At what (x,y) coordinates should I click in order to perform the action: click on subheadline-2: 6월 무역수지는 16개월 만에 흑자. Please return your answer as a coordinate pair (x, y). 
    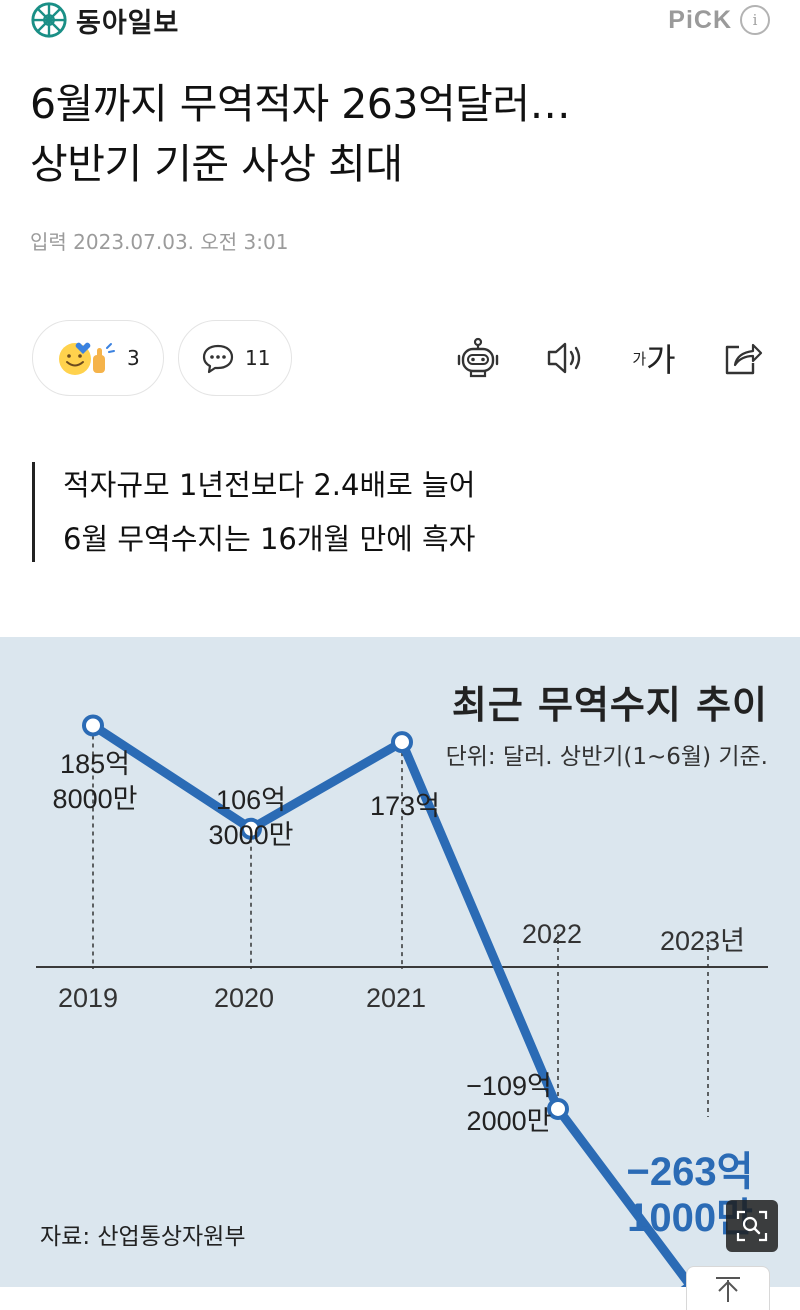
    Looking at the image, I should click on (269, 539).